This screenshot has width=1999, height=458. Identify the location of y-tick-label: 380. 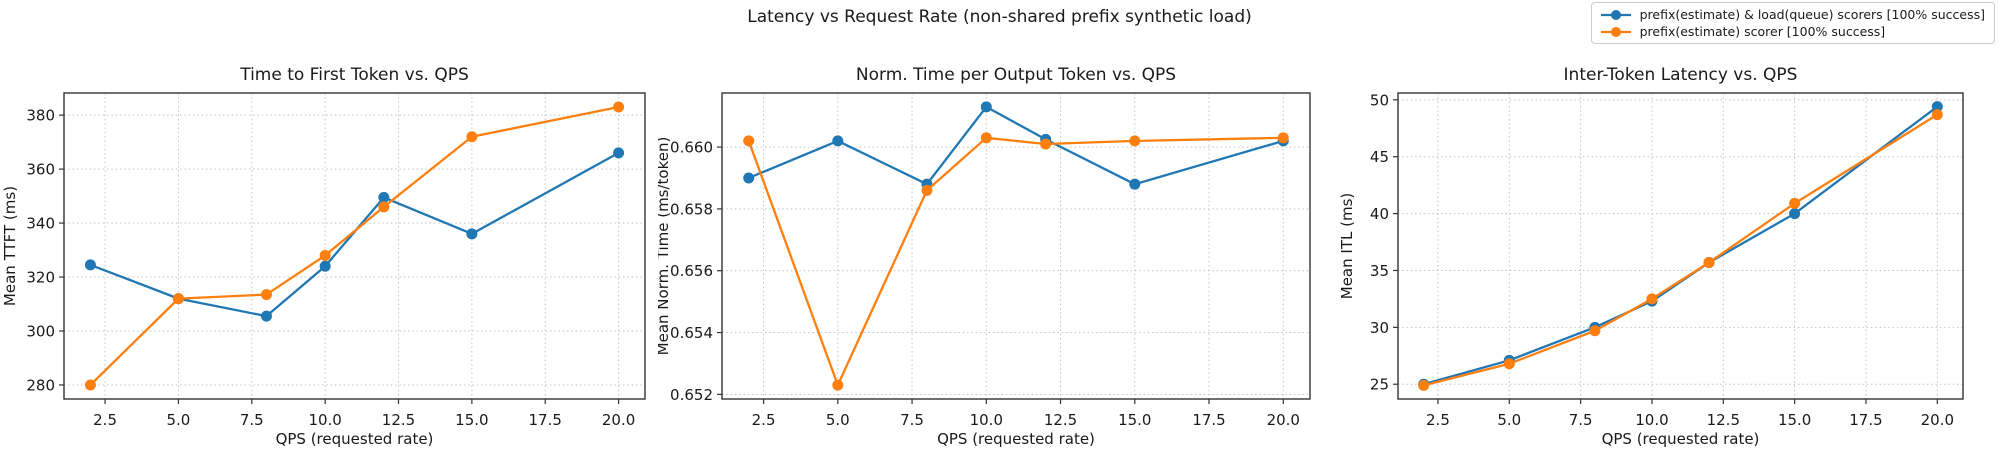
(40, 116).